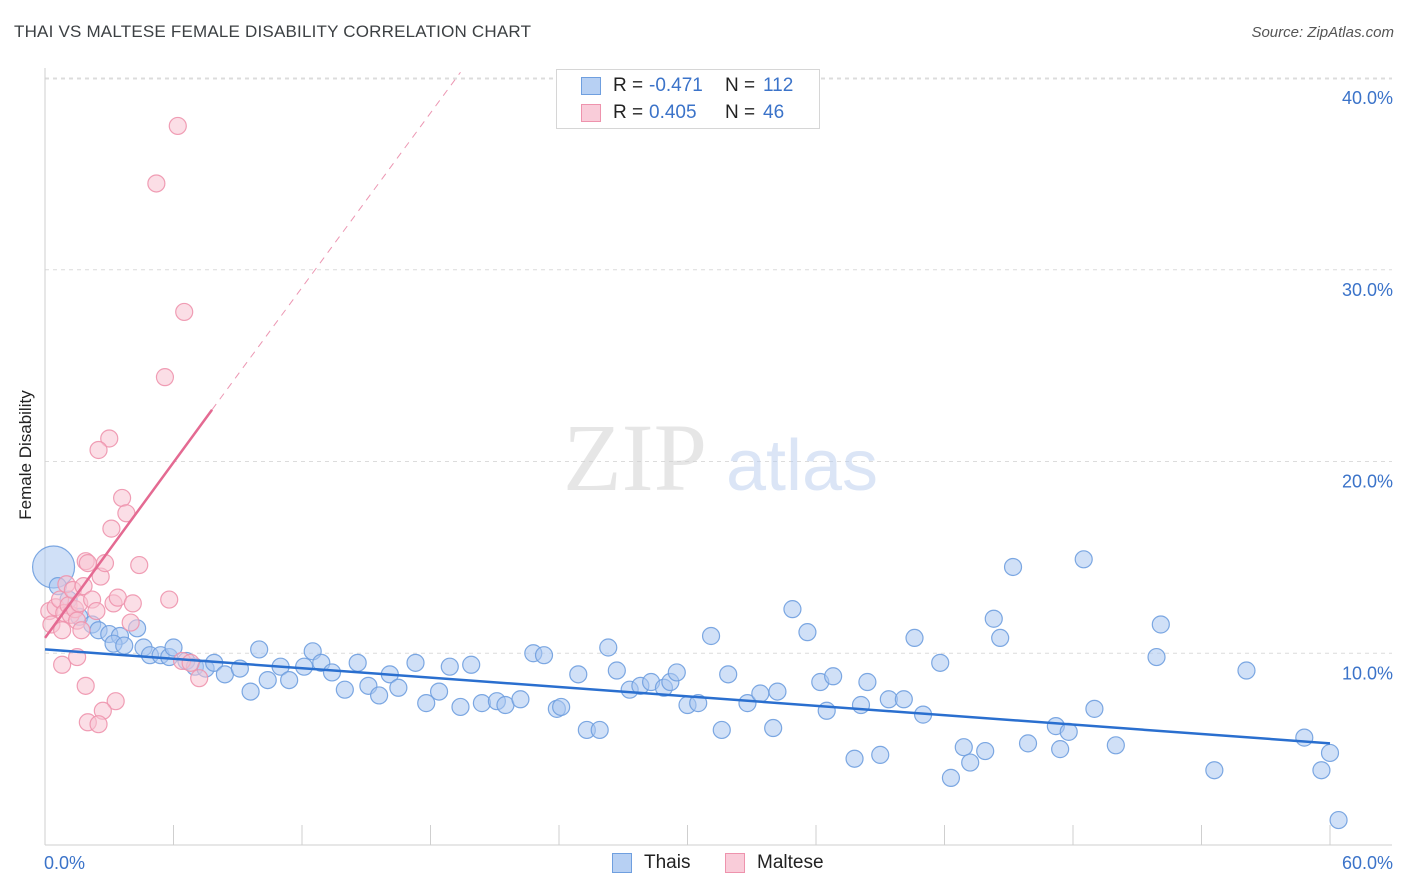 Image resolution: width=1406 pixels, height=892 pixels. Describe the element at coordinates (1367, 98) in the screenshot. I see `y-tick-label: 40.0%` at that location.